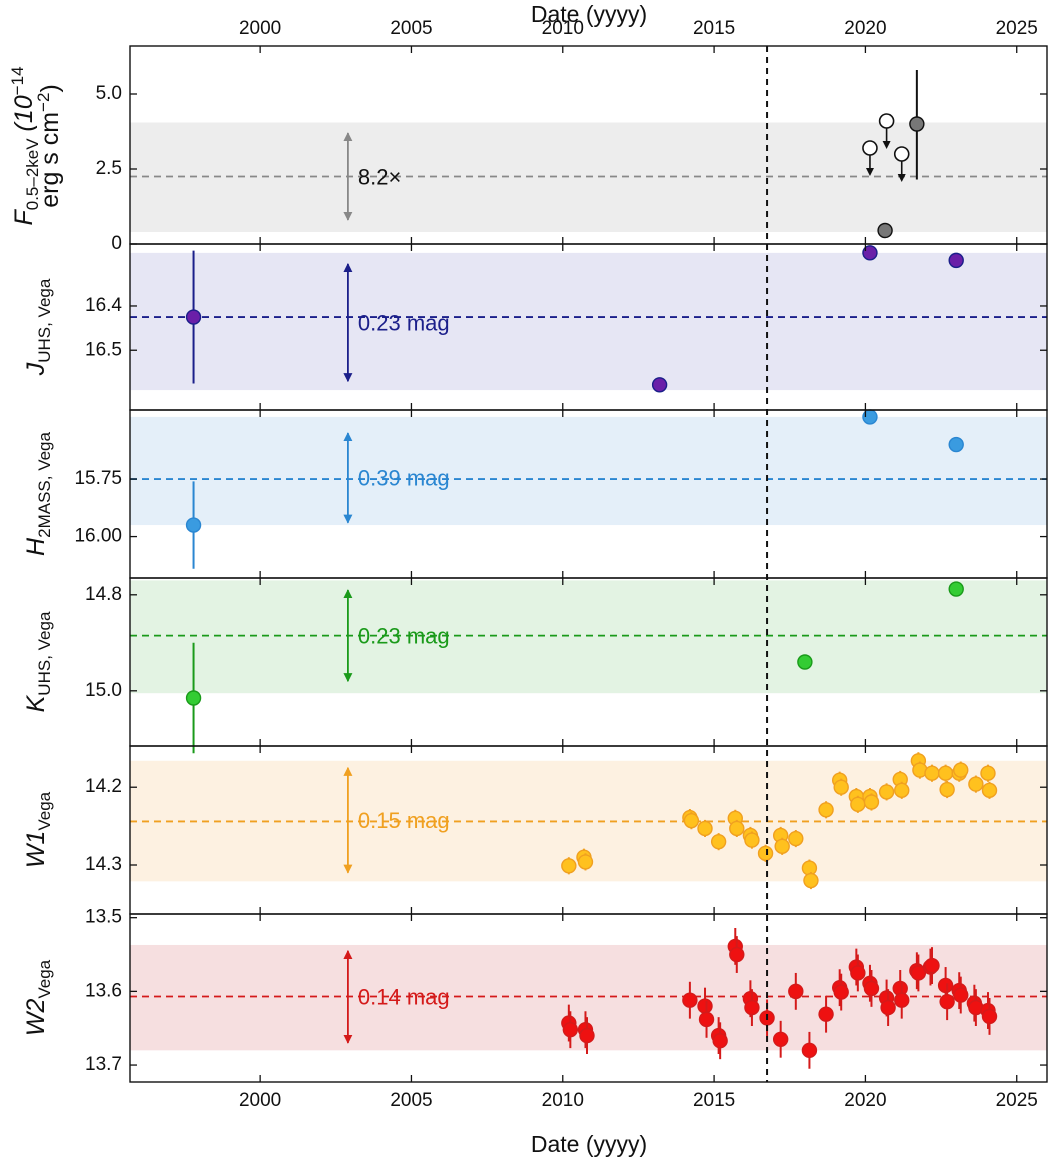 The height and width of the screenshot is (1159, 1049). Describe the element at coordinates (404, 635) in the screenshot. I see `range-label-K: 0.23 mag` at that location.